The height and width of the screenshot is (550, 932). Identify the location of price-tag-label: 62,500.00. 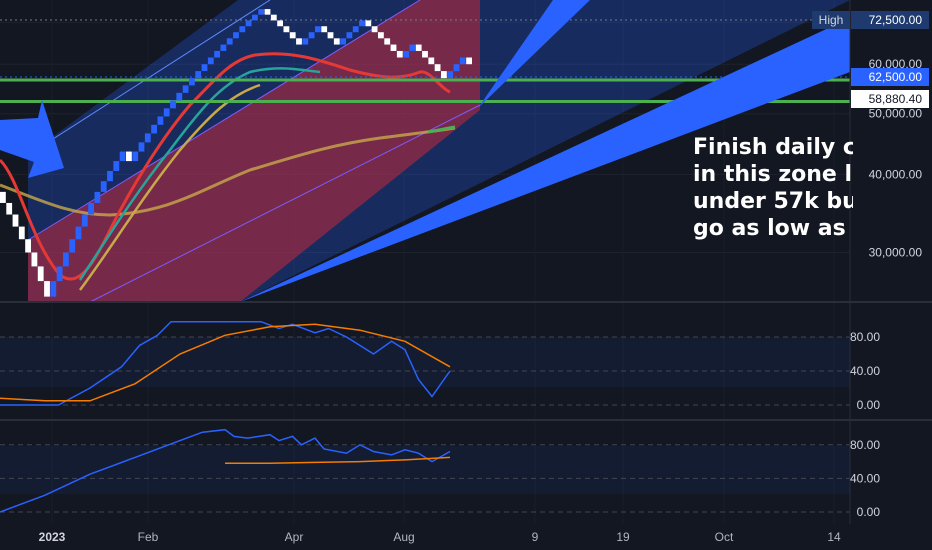
(896, 77).